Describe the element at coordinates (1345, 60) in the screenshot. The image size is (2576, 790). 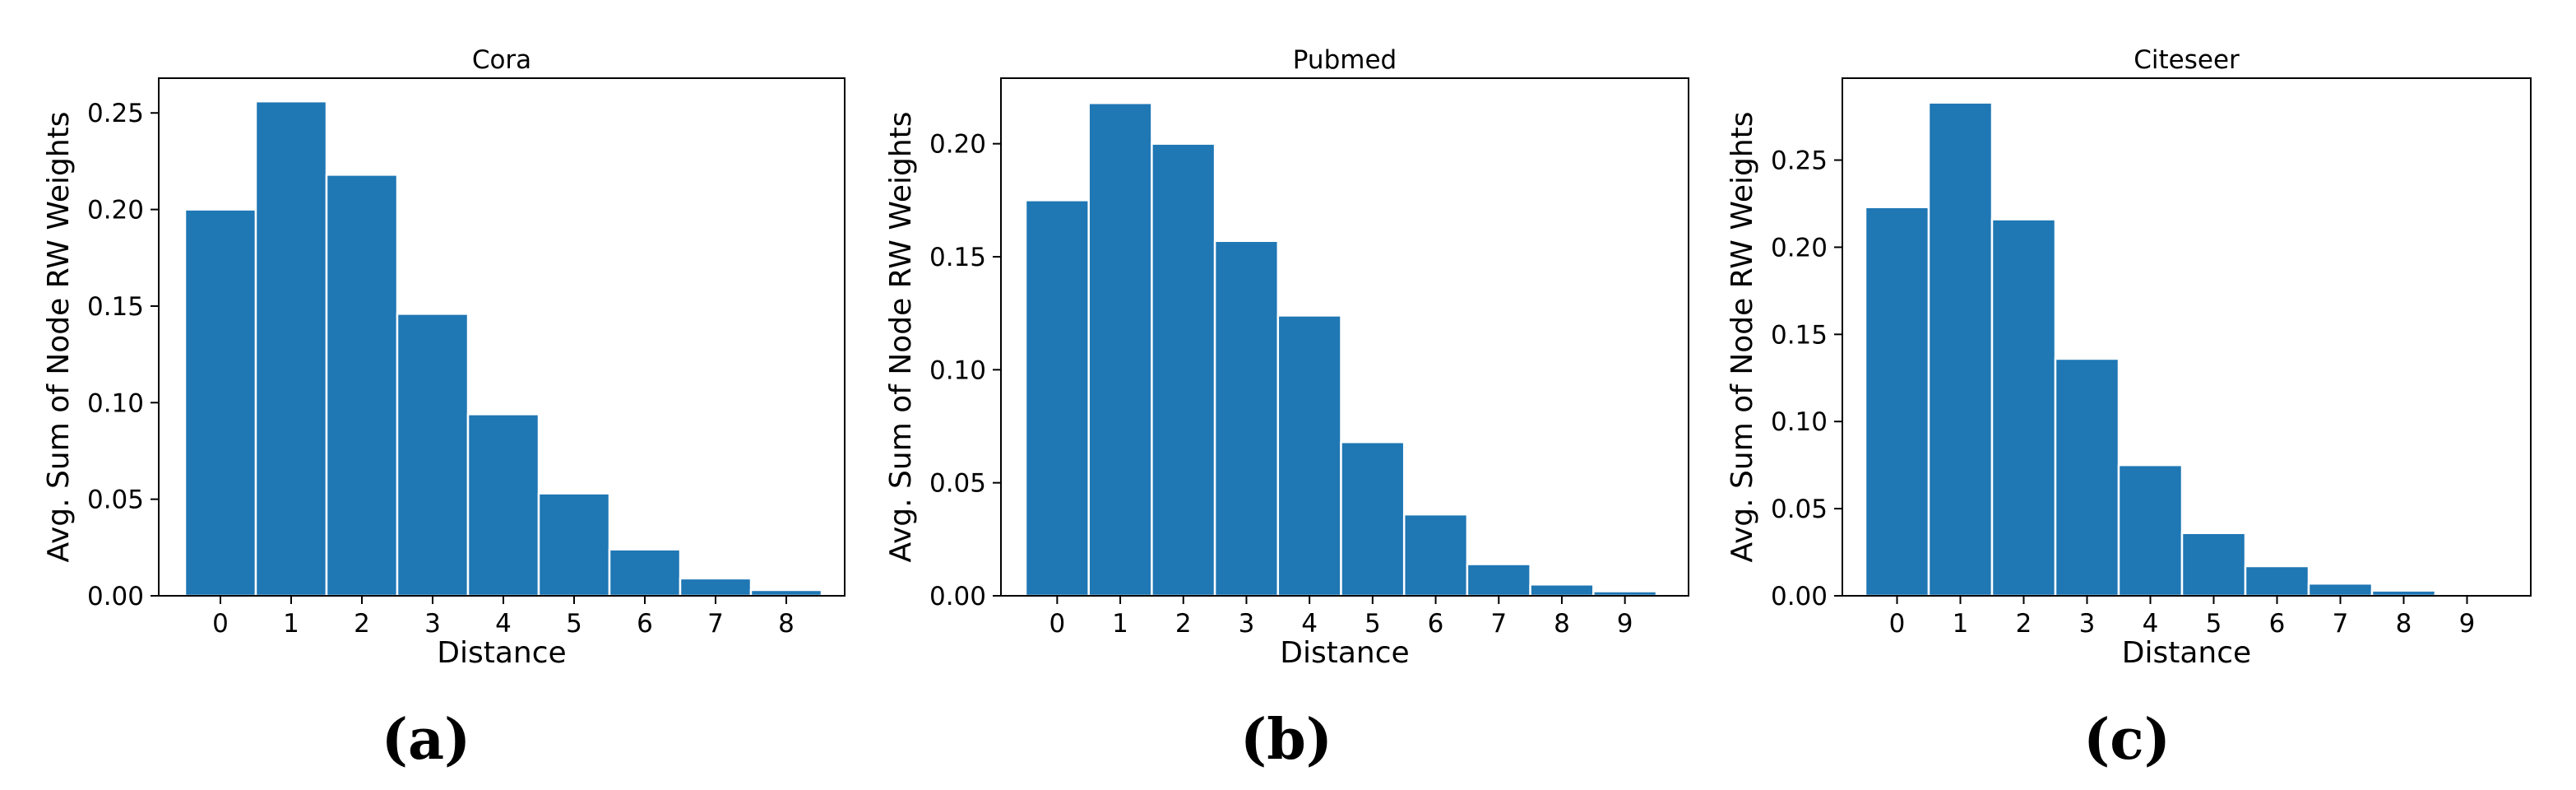
I see `chart-title: Pubmed` at that location.